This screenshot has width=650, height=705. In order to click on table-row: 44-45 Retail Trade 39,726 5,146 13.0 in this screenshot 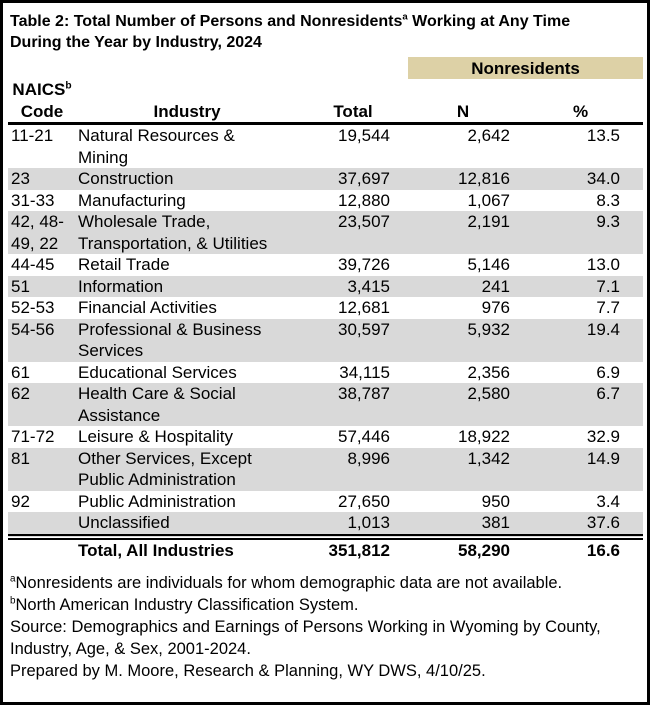, I will do `click(325, 265)`.